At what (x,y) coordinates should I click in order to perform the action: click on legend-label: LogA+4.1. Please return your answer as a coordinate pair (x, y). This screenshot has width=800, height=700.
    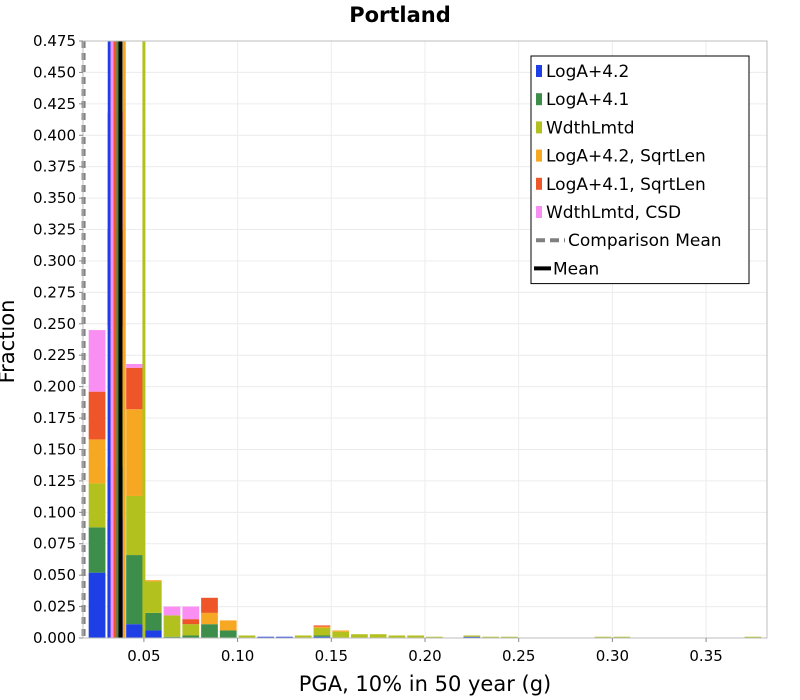
    Looking at the image, I should click on (587, 100).